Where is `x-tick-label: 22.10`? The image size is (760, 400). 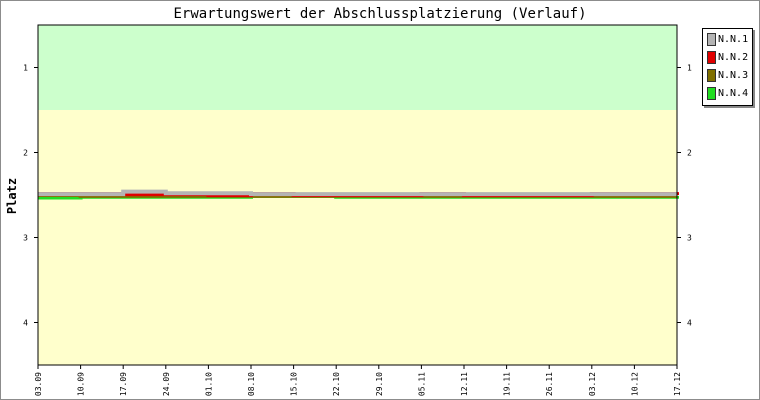
x-tick-label: 22.10 is located at coordinates (336, 384).